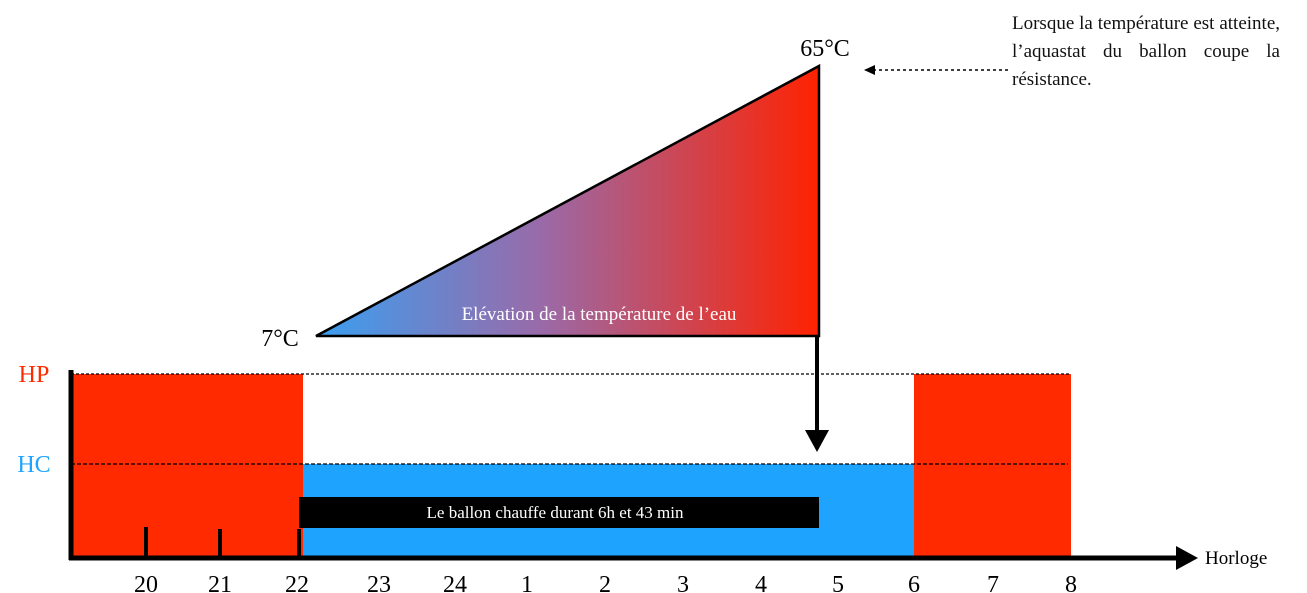  I want to click on hour-label: 21, so click(220, 582).